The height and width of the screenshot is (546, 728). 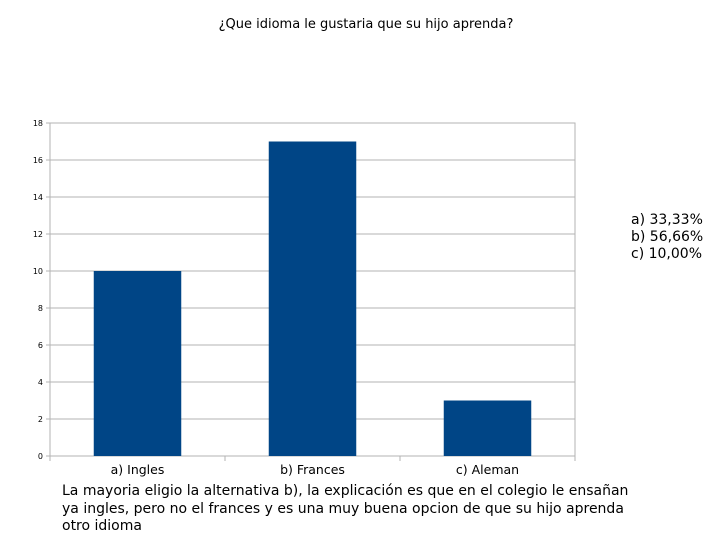 I want to click on percentage-a: a) 33,33%, so click(x=667, y=220).